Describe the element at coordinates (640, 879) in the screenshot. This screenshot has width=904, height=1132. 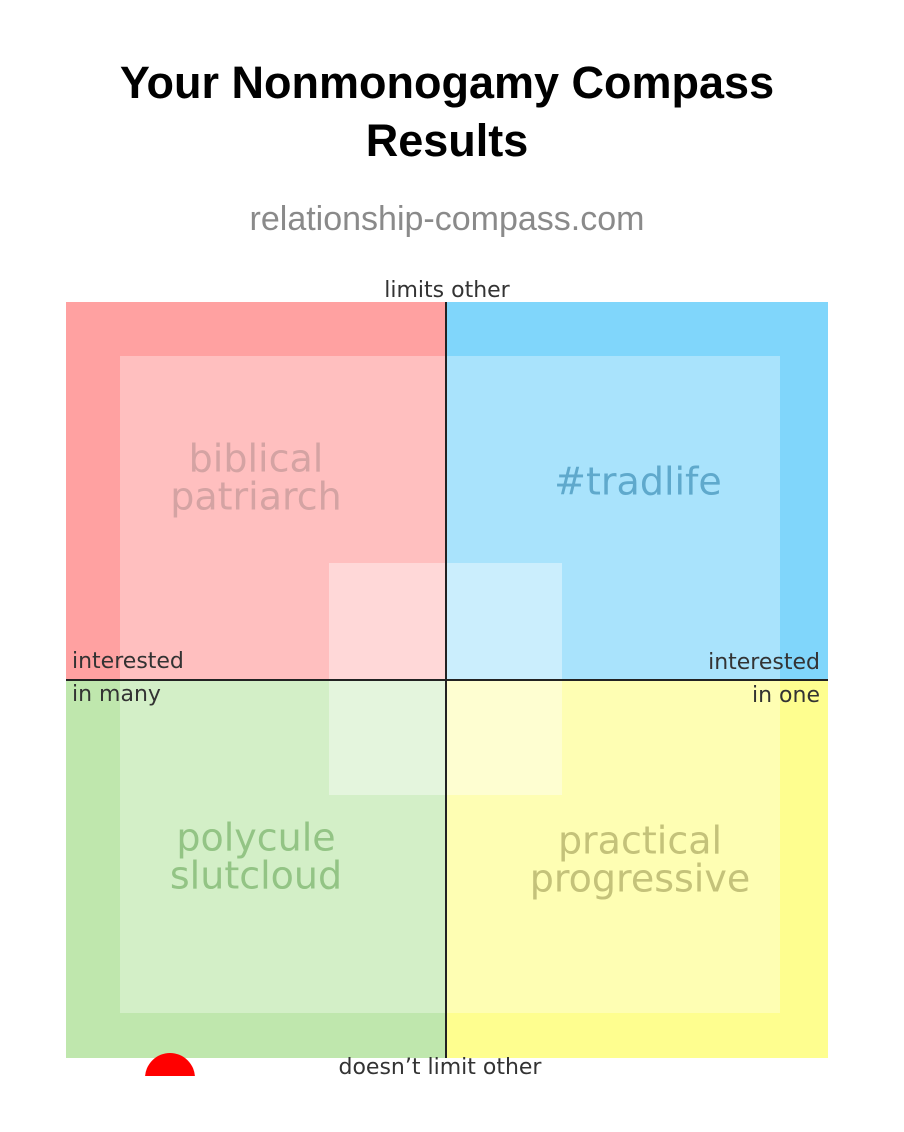
I see `quadrant-label: progressive` at that location.